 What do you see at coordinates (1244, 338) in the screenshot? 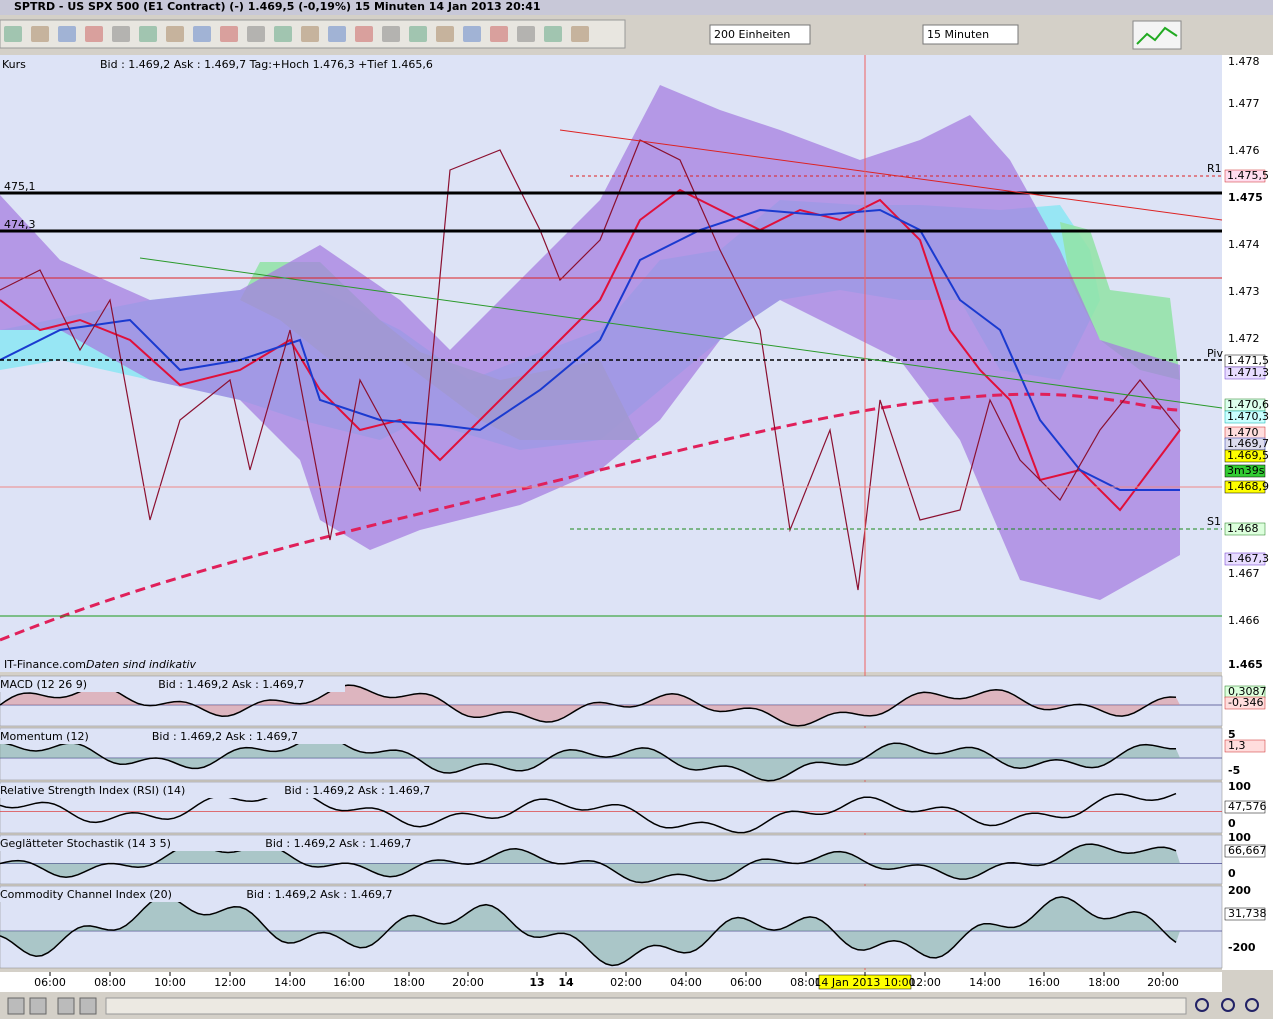
I see `price-label: 1.472` at bounding box center [1244, 338].